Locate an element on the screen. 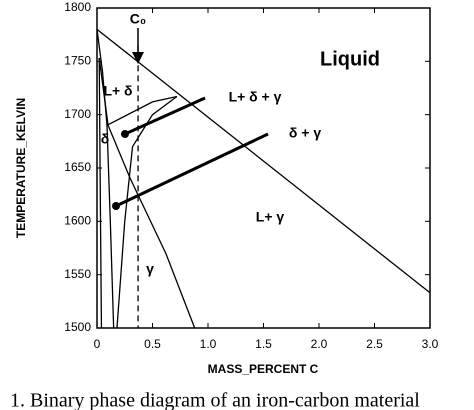 This screenshot has height=410, width=474. y-tick-label: 1500 is located at coordinates (77, 327).